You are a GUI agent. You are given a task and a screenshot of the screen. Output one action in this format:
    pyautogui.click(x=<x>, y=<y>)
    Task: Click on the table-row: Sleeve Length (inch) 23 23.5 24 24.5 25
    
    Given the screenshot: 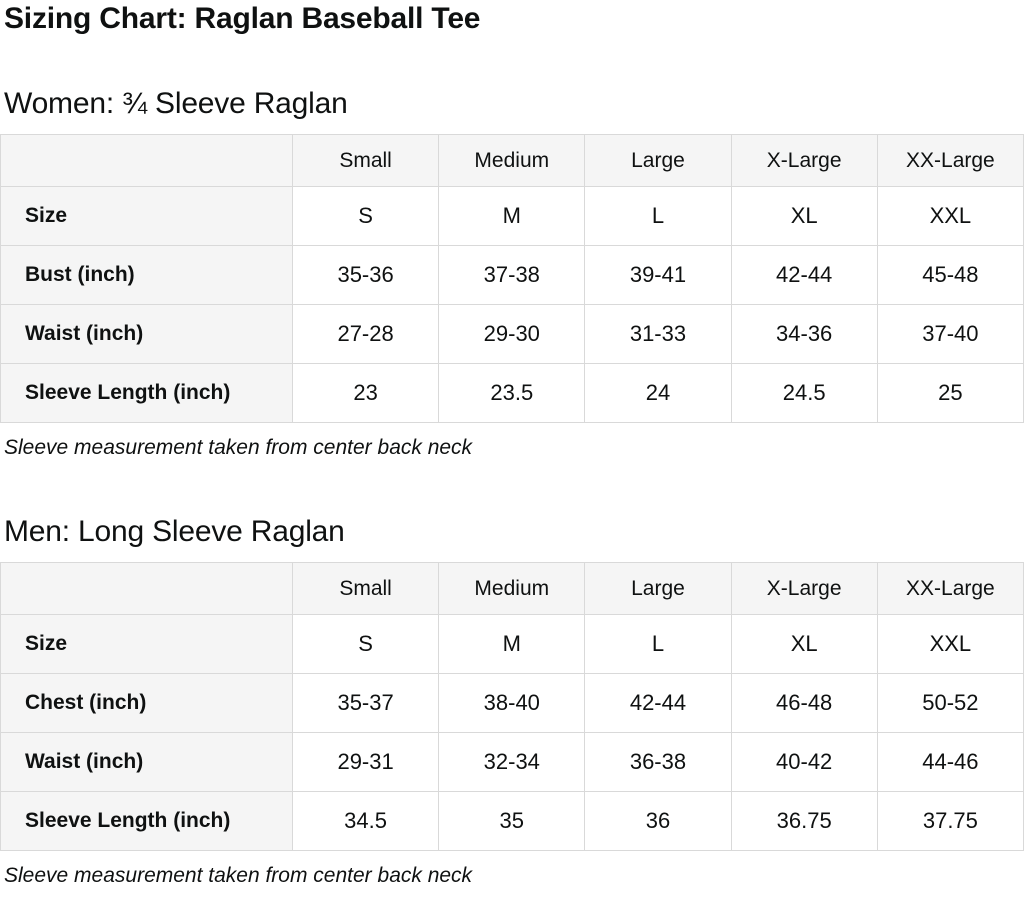 What is the action you would take?
    pyautogui.click(x=512, y=393)
    